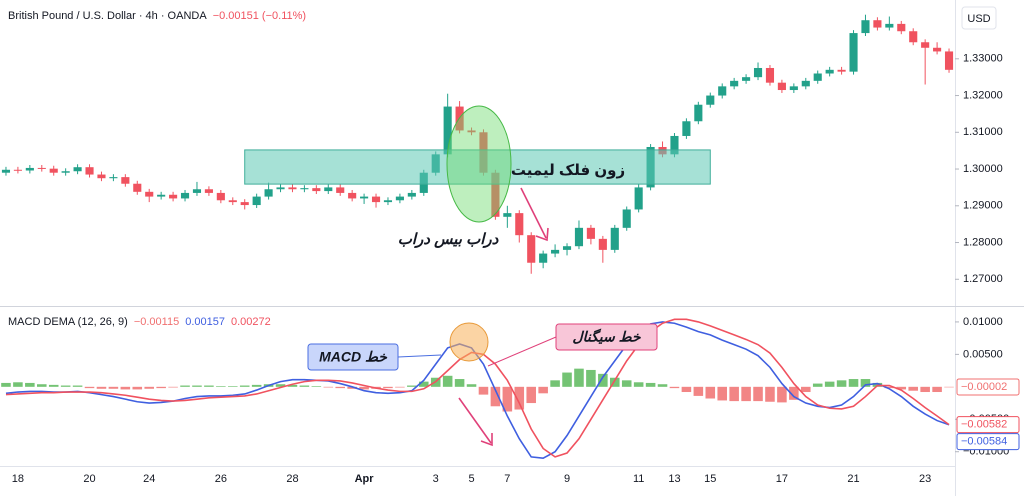 The width and height of the screenshot is (1024, 496). Describe the element at coordinates (436, 479) in the screenshot. I see `x-tick-label: 3` at that location.